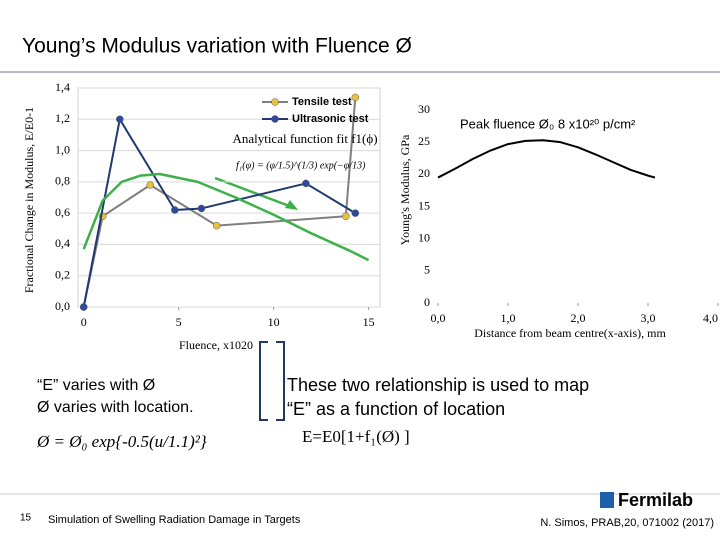 This screenshot has height=540, width=720. Describe the element at coordinates (62, 243) in the screenshot. I see `y-tick-label: 0,4` at that location.